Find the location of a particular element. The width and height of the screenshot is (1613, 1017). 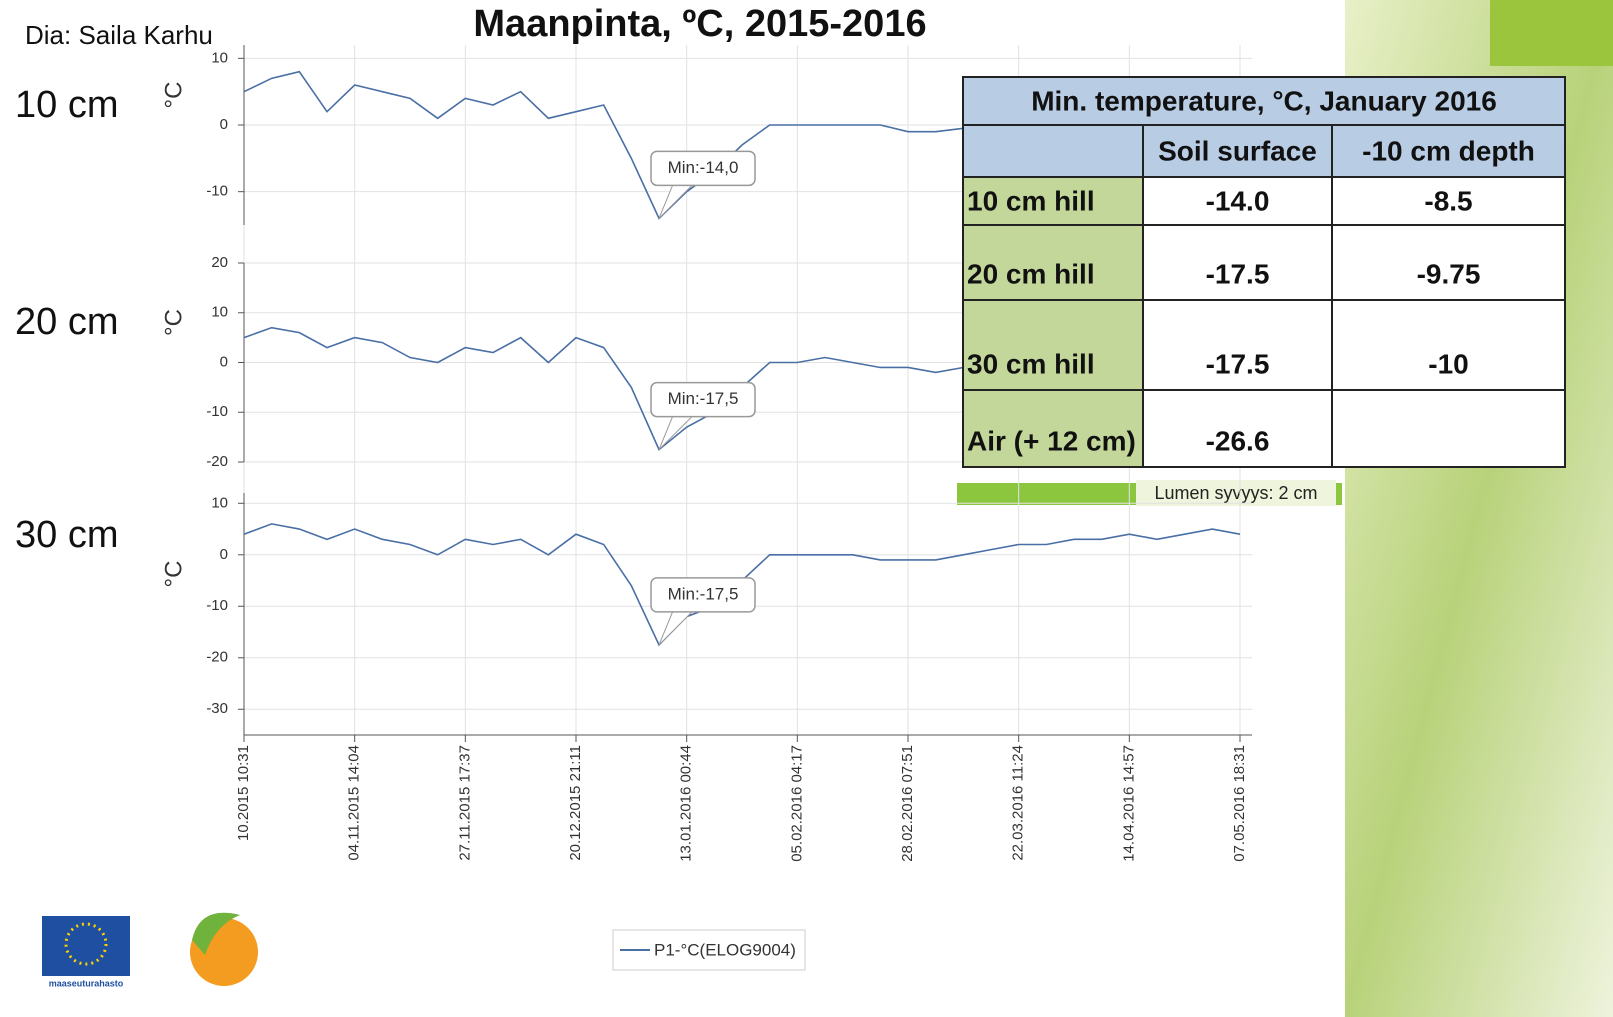

cell-value: -9.75 is located at coordinates (1449, 273).